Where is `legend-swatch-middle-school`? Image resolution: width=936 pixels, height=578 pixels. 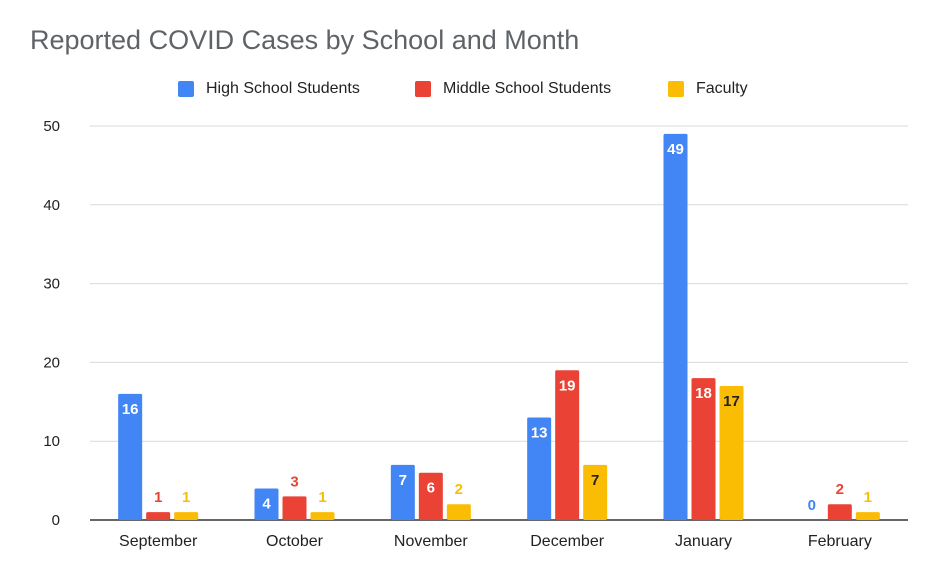 legend-swatch-middle-school is located at coordinates (423, 89).